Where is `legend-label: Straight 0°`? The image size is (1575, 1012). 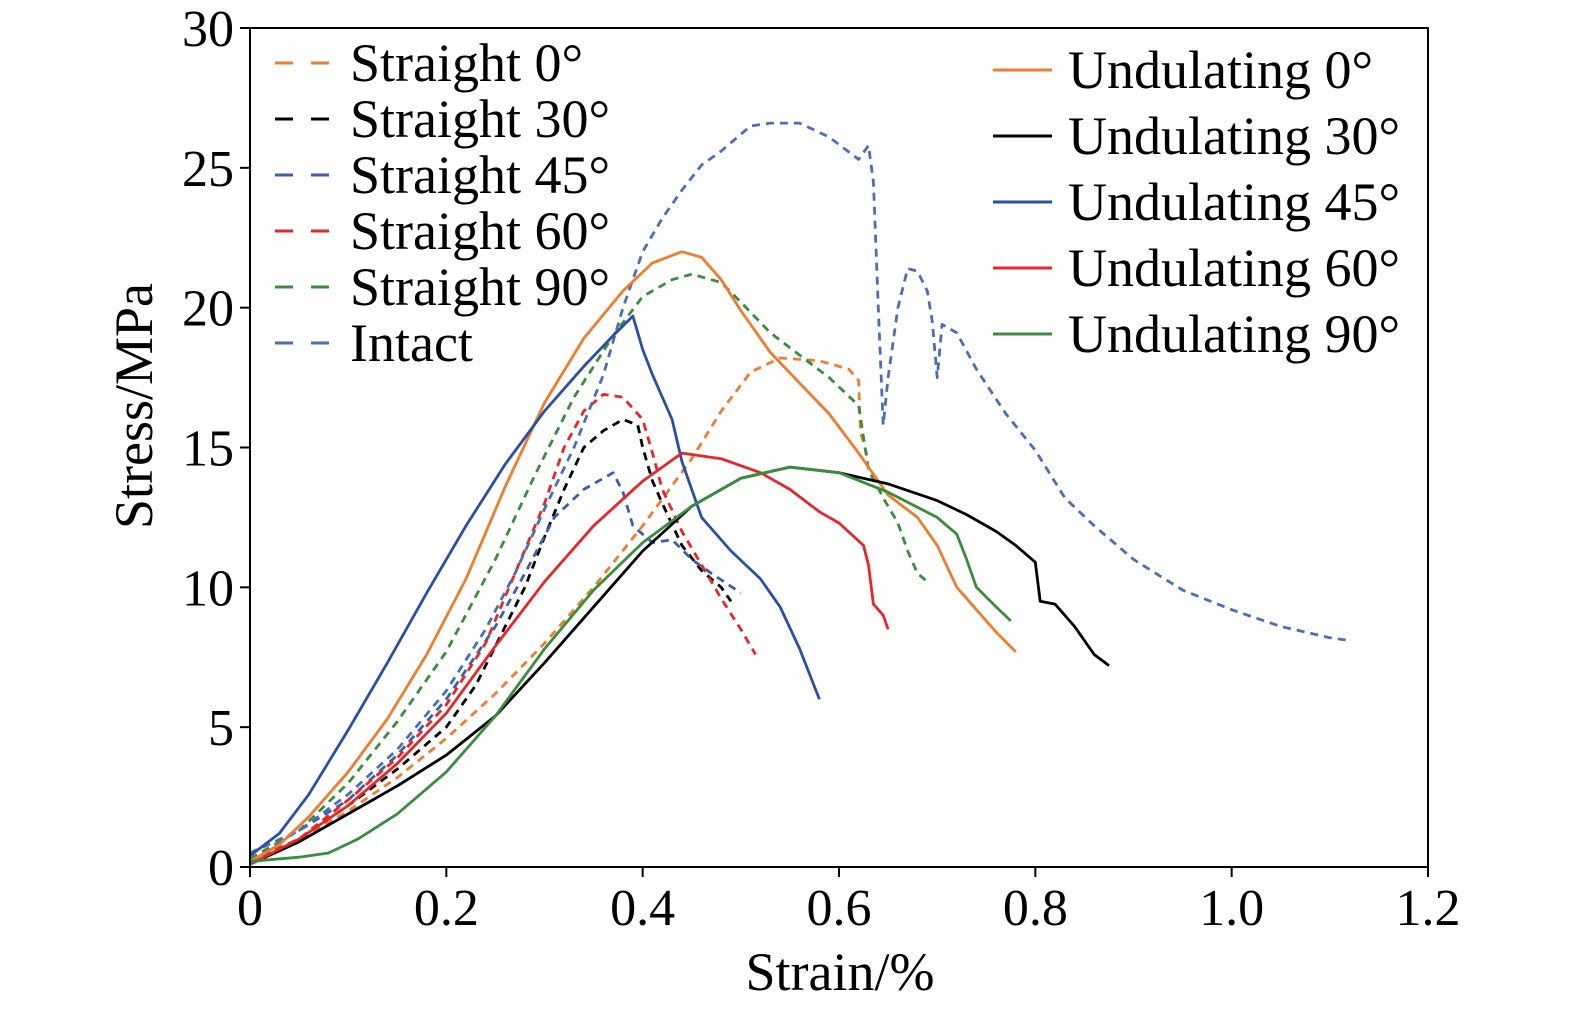
legend-label: Straight 0° is located at coordinates (466, 63).